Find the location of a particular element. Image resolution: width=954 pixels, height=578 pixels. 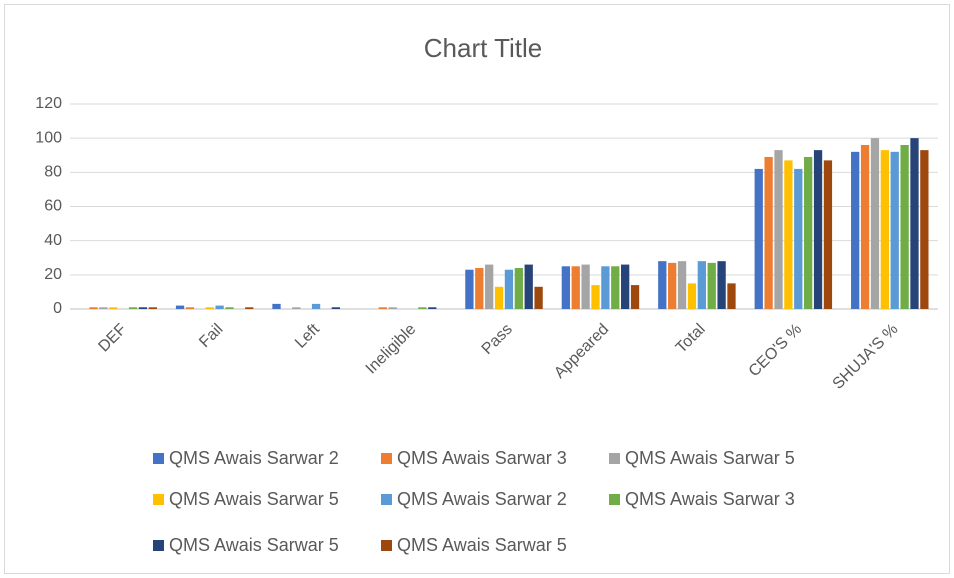

y-tick-label: 80 is located at coordinates (53, 172).